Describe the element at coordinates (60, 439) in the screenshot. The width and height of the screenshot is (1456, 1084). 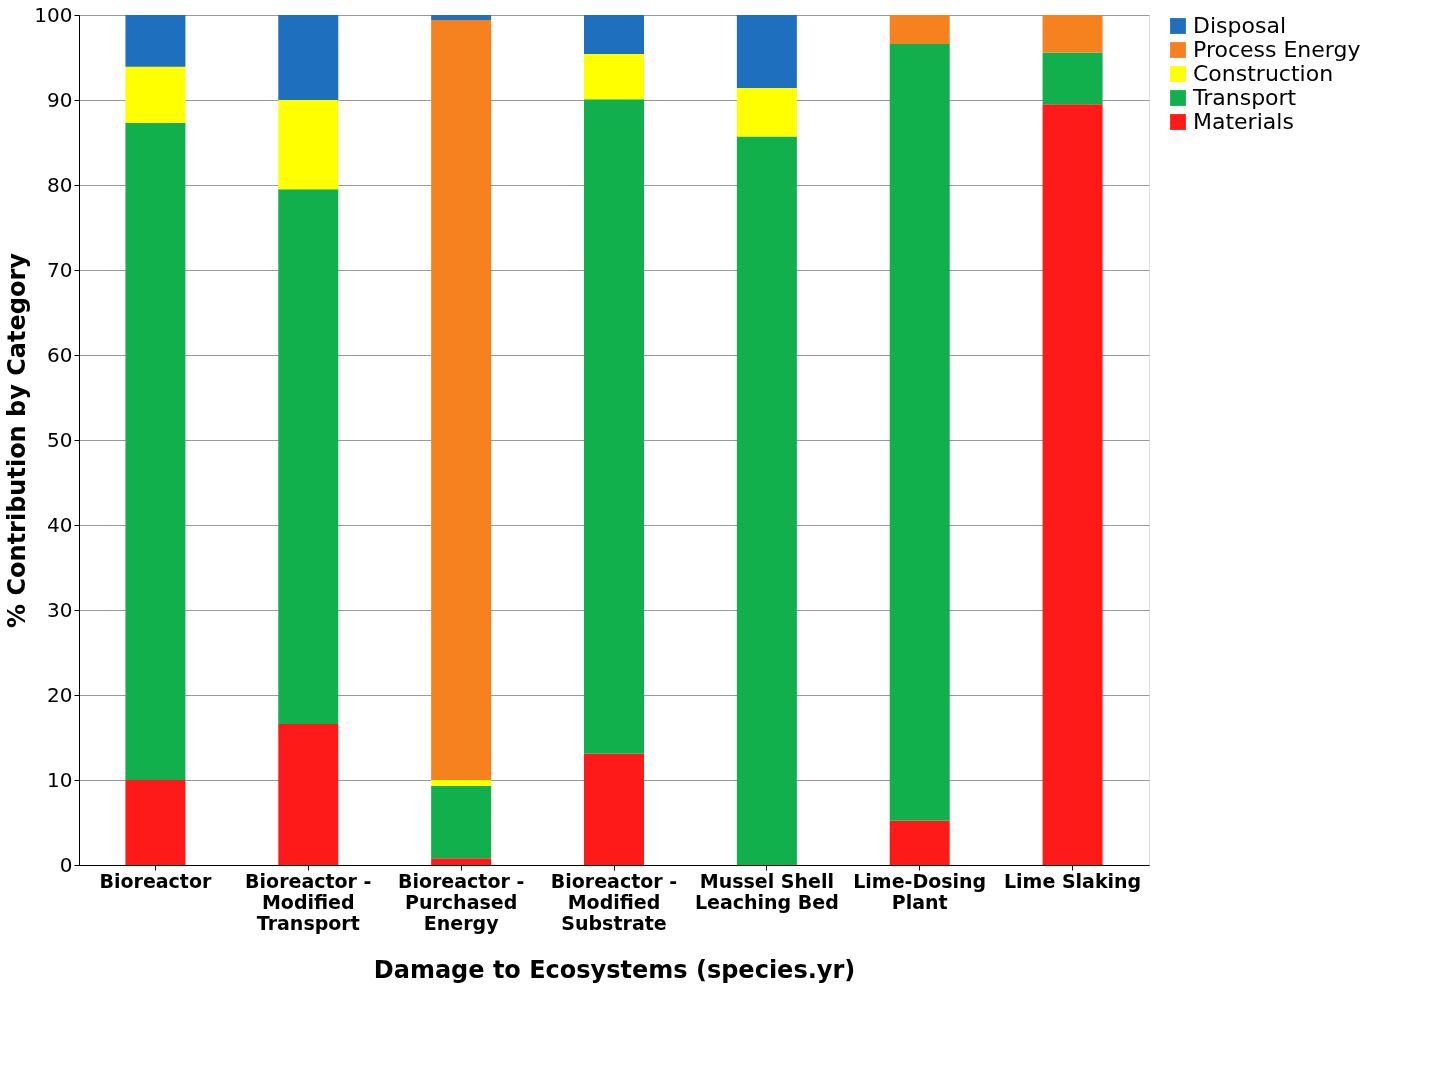
I see `y-tick-label: 50` at that location.